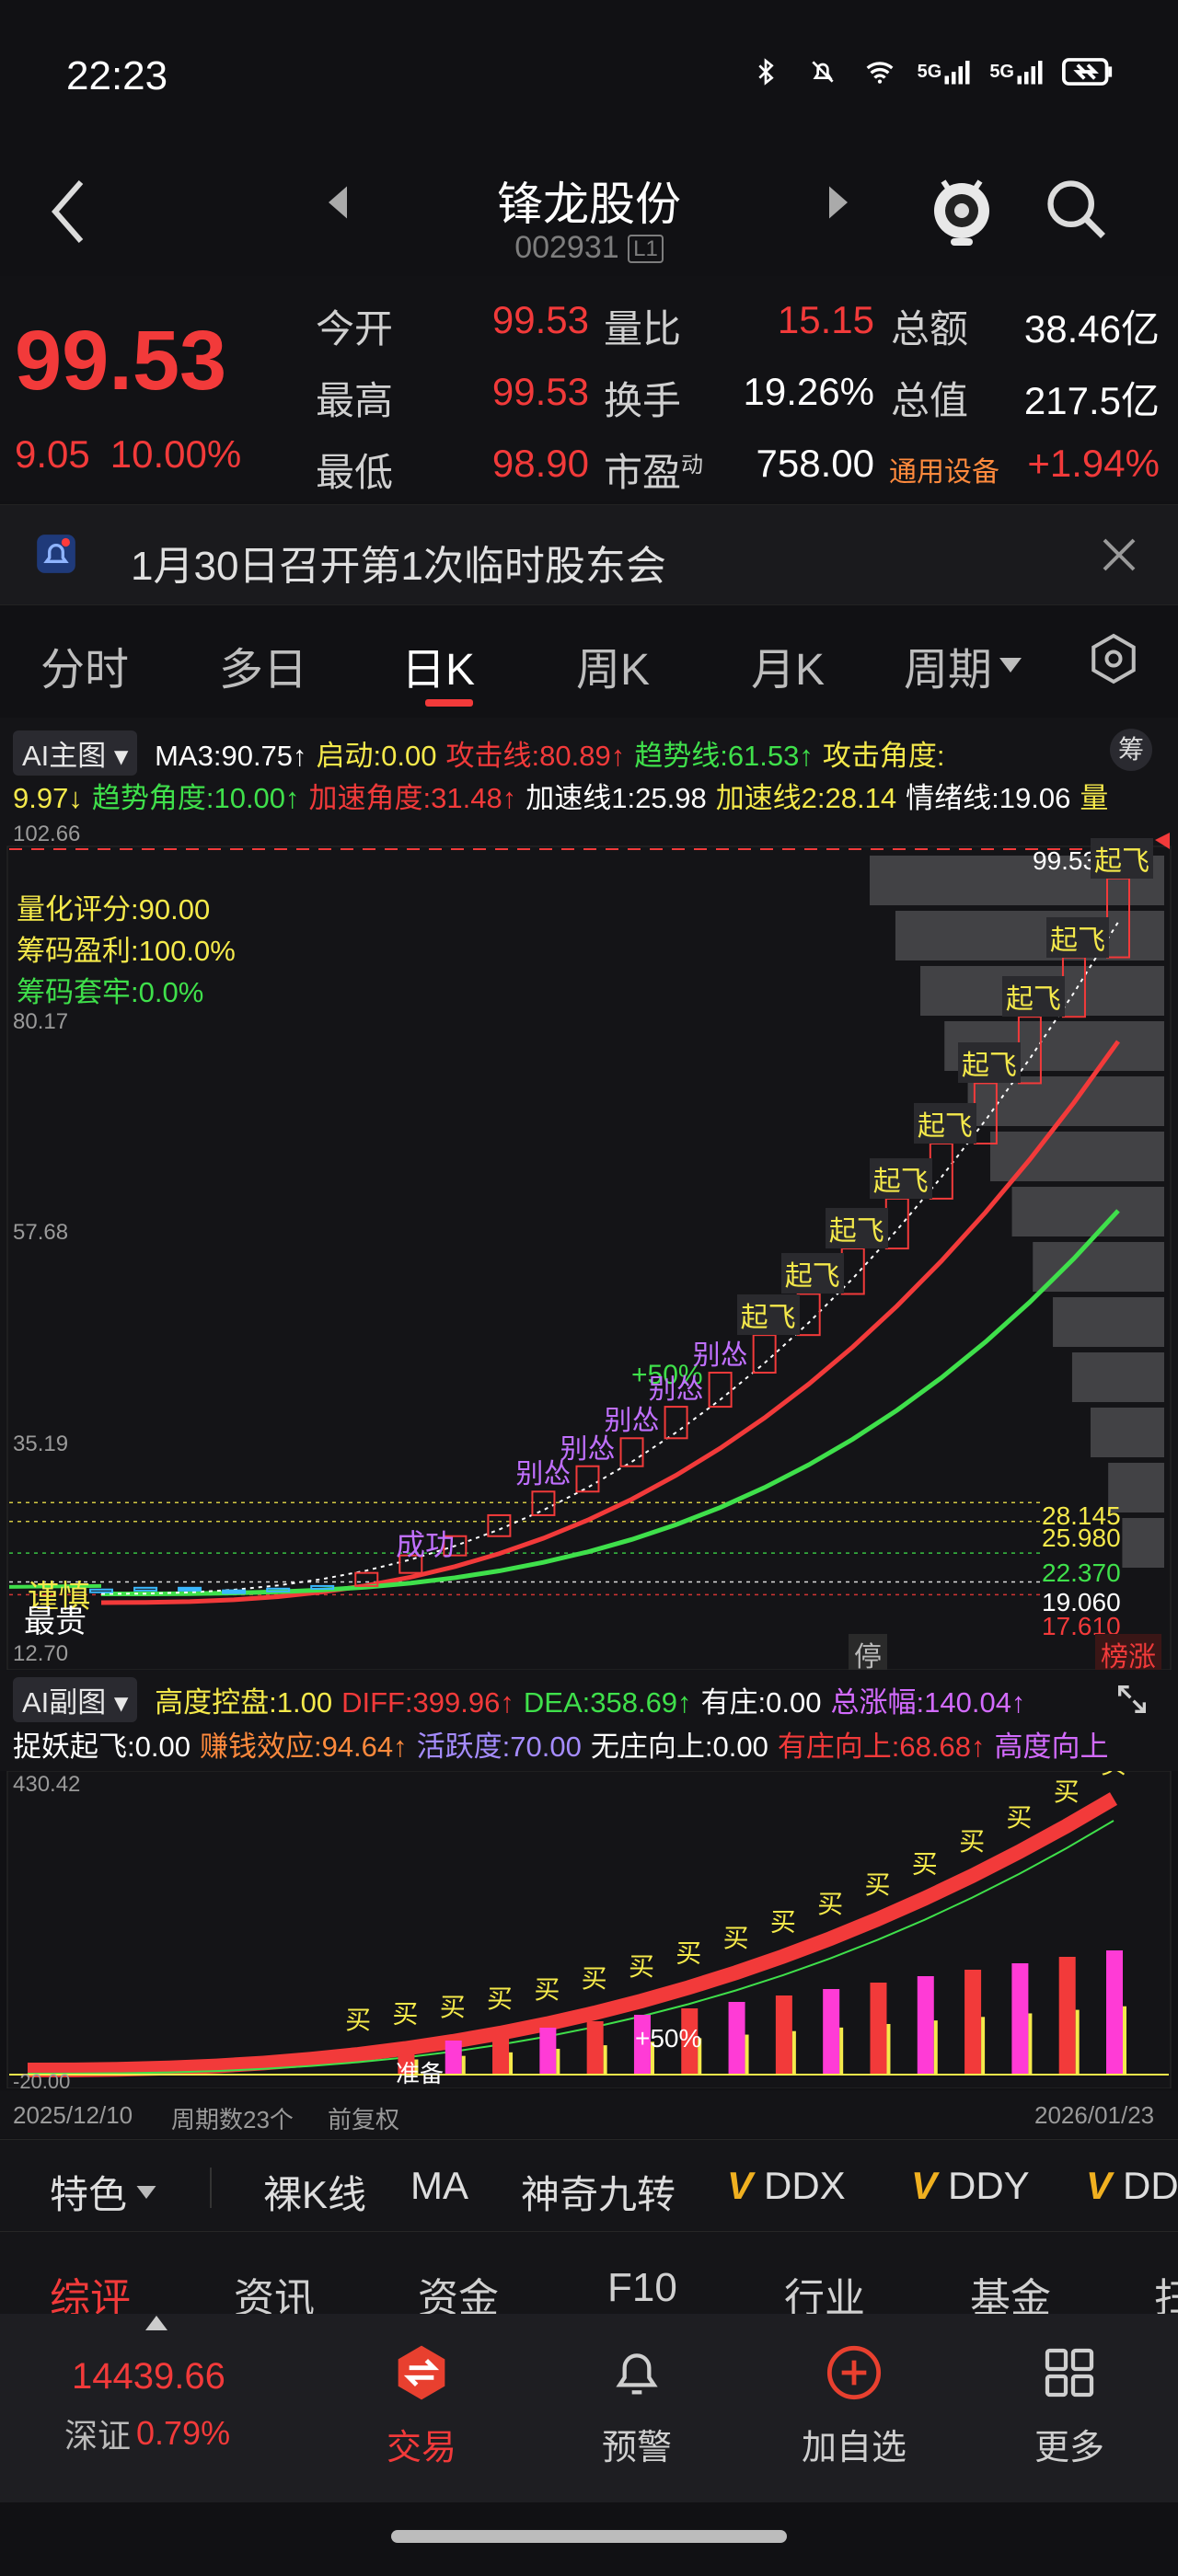  I want to click on last-price: 99.53, so click(121, 361).